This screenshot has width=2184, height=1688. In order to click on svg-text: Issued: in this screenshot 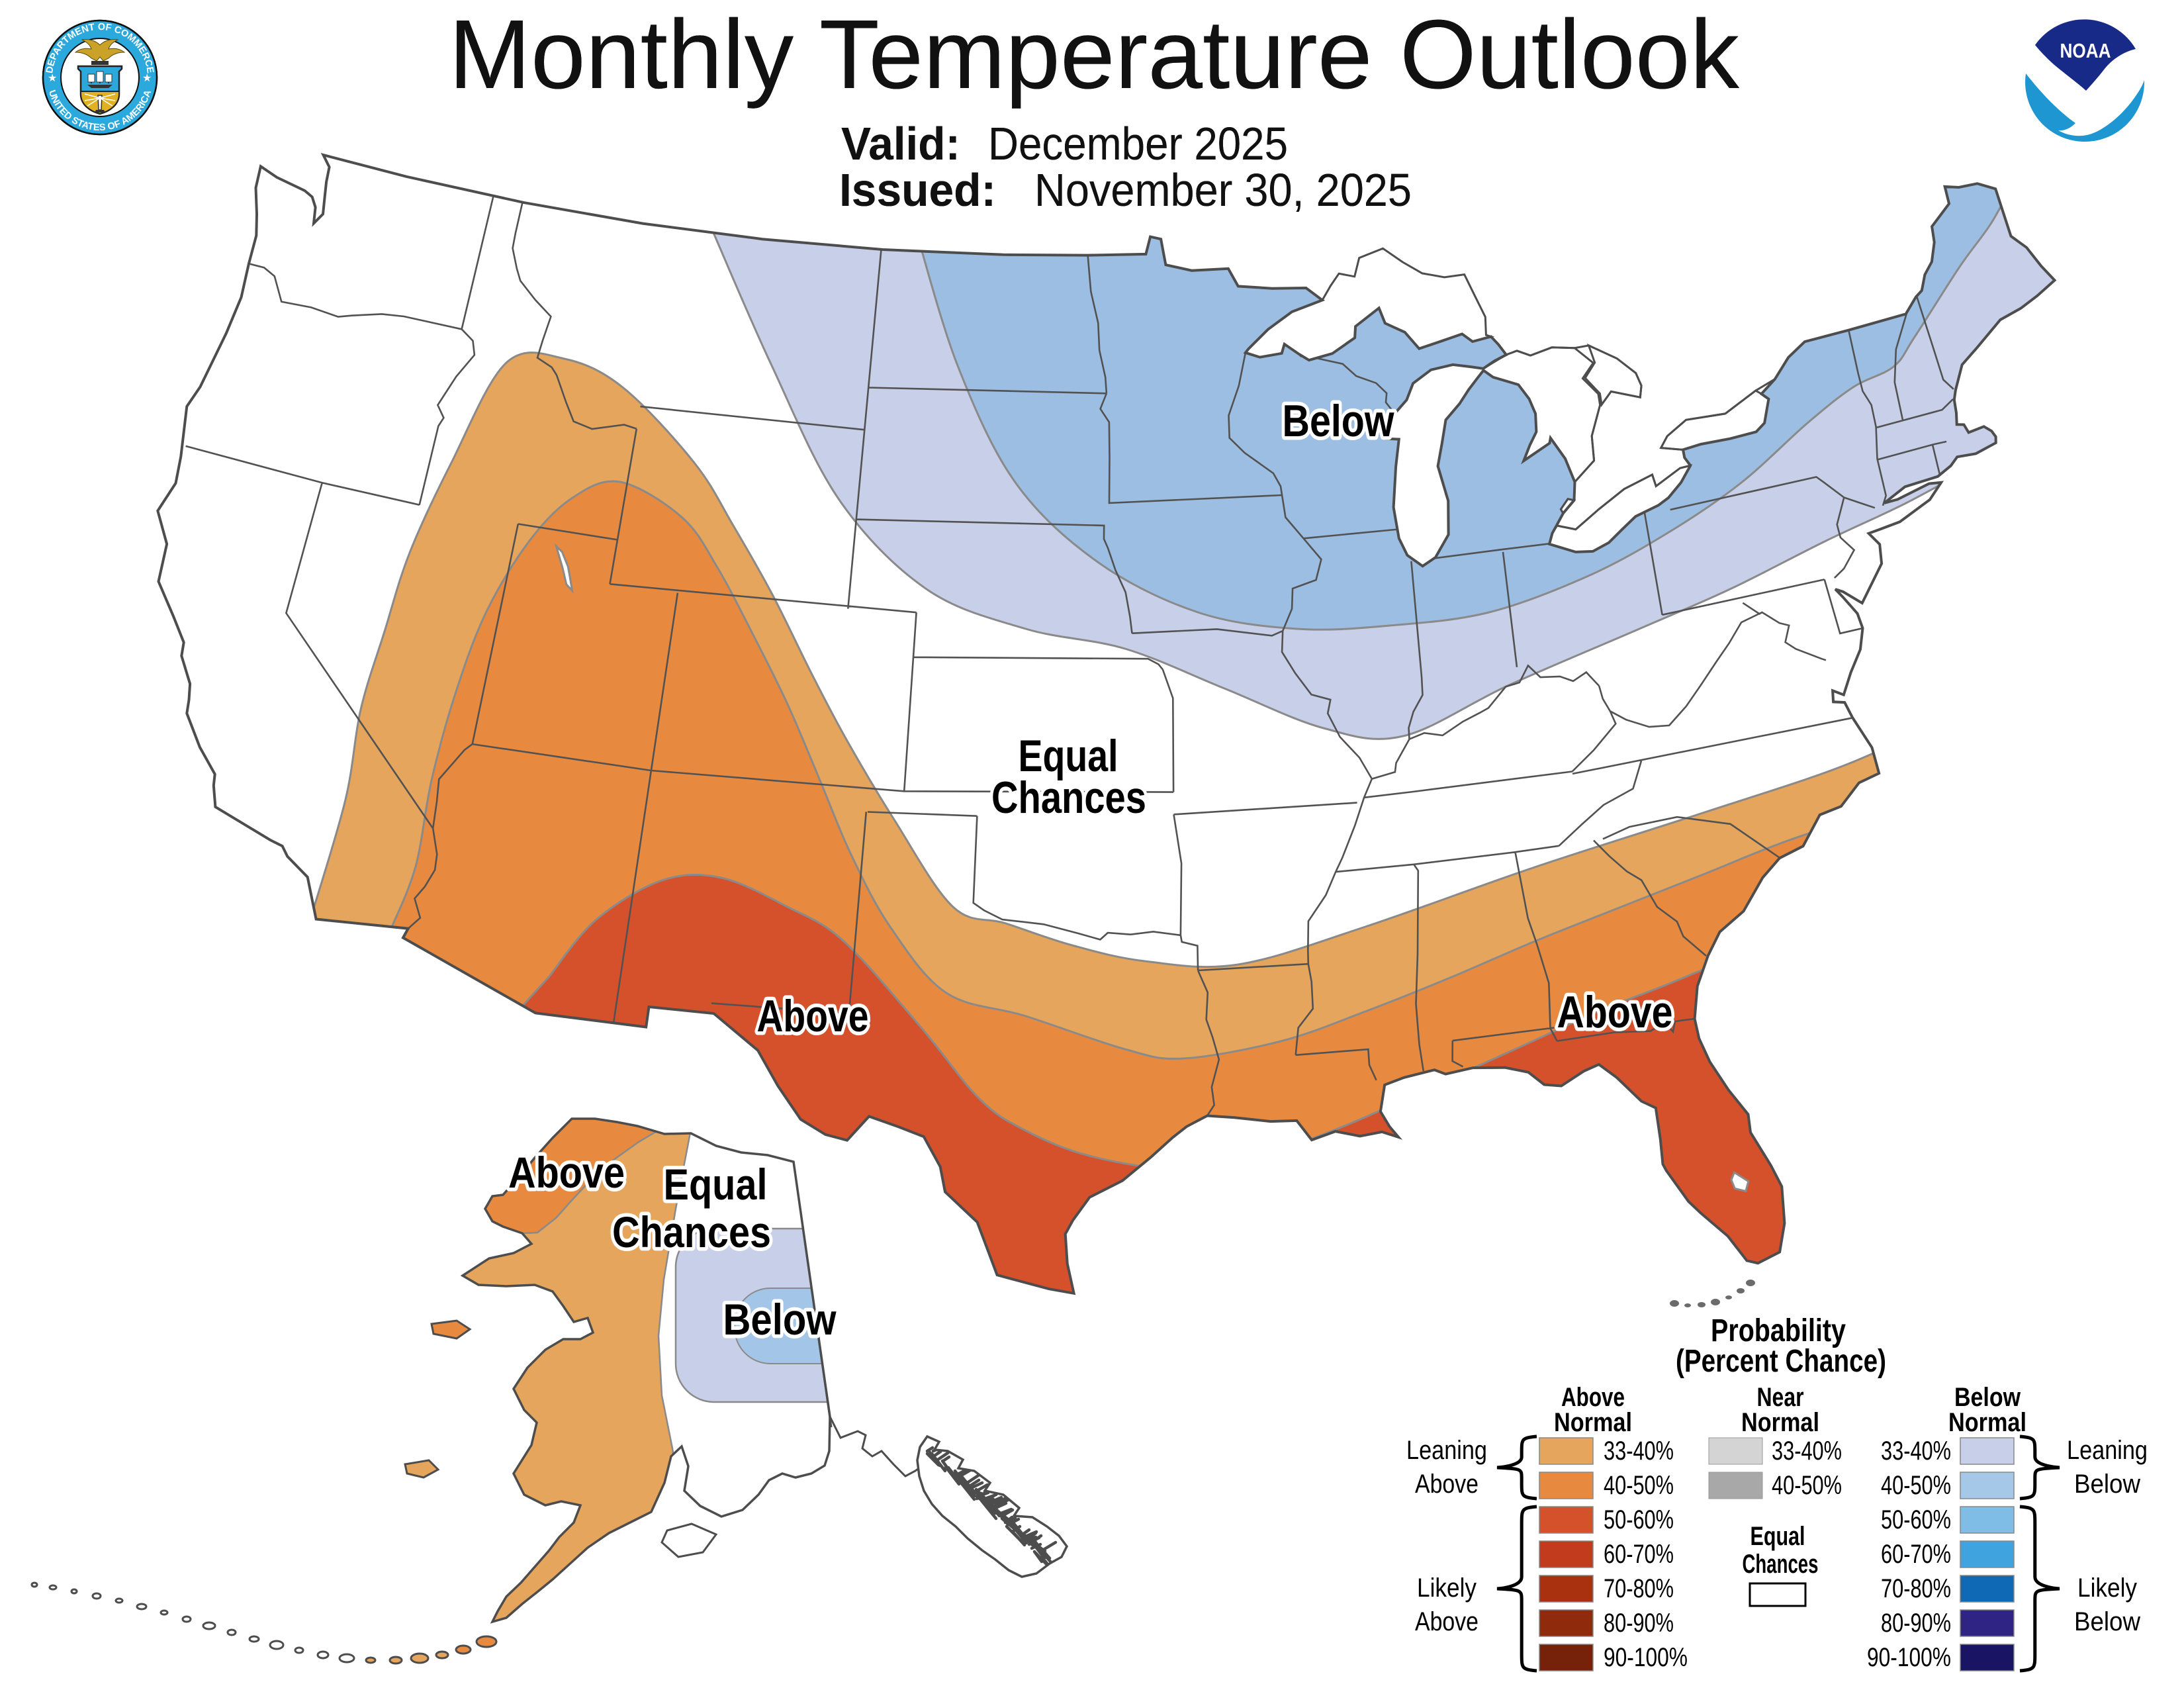, I will do `click(917, 190)`.